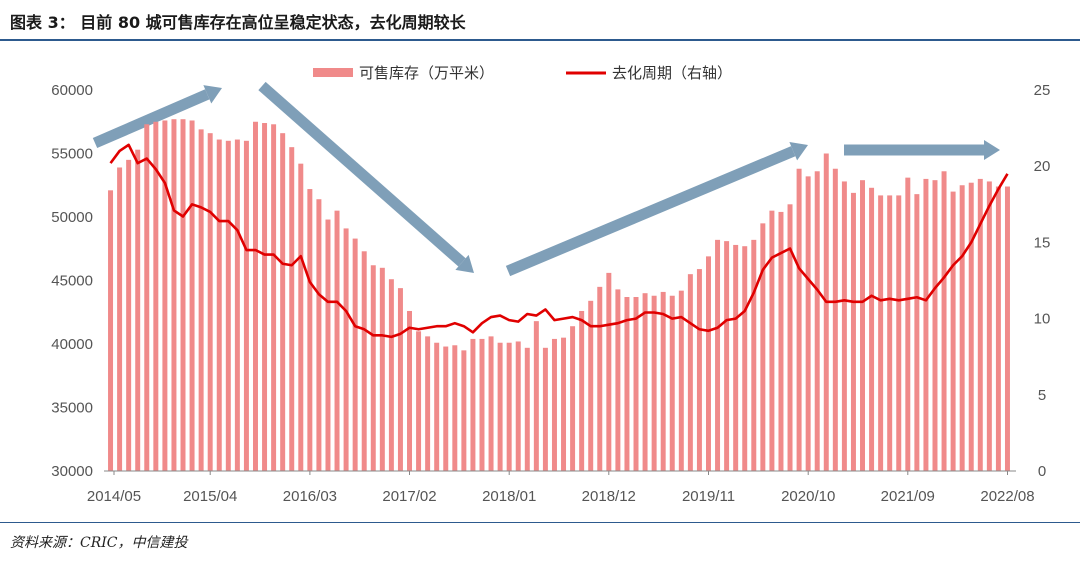 The width and height of the screenshot is (1080, 562). I want to click on y-right-tick-label: 15, so click(1042, 242).